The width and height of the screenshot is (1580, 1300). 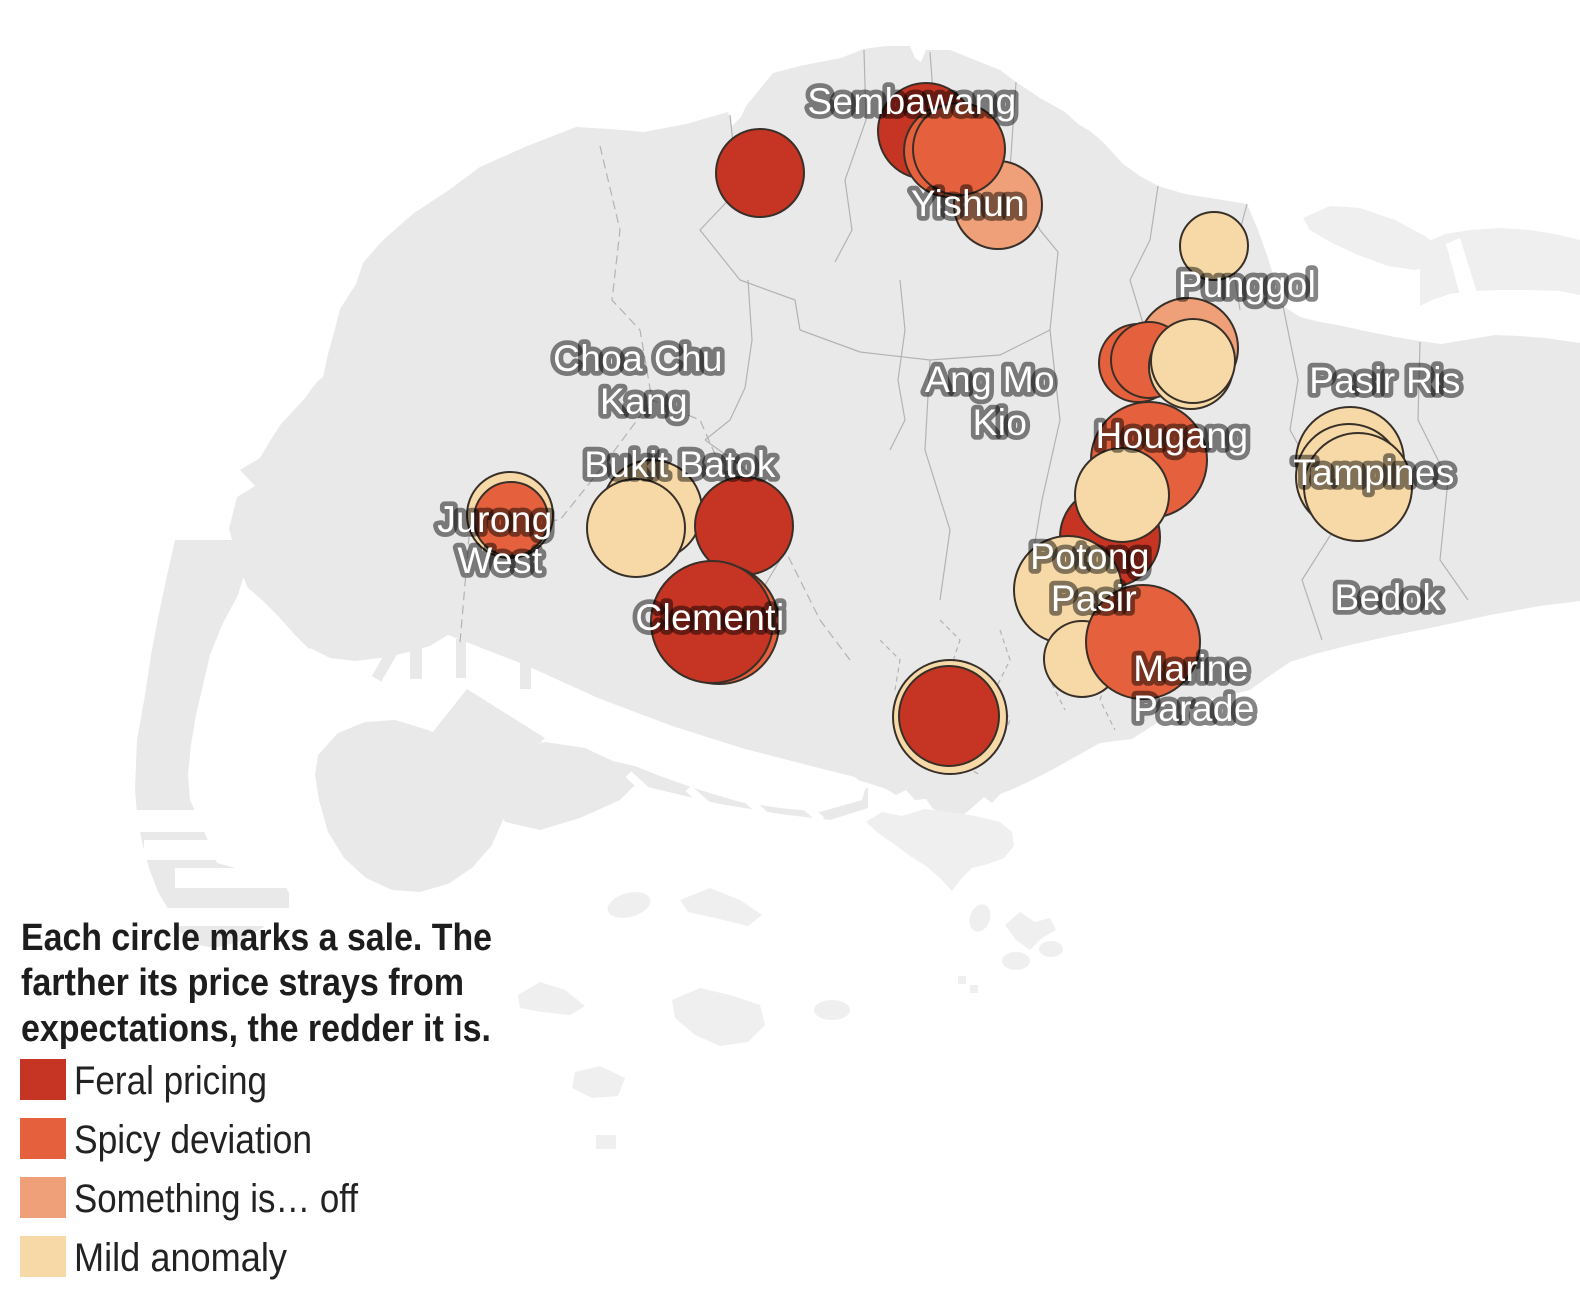 I want to click on svg-text: Tampines, so click(x=1374, y=472).